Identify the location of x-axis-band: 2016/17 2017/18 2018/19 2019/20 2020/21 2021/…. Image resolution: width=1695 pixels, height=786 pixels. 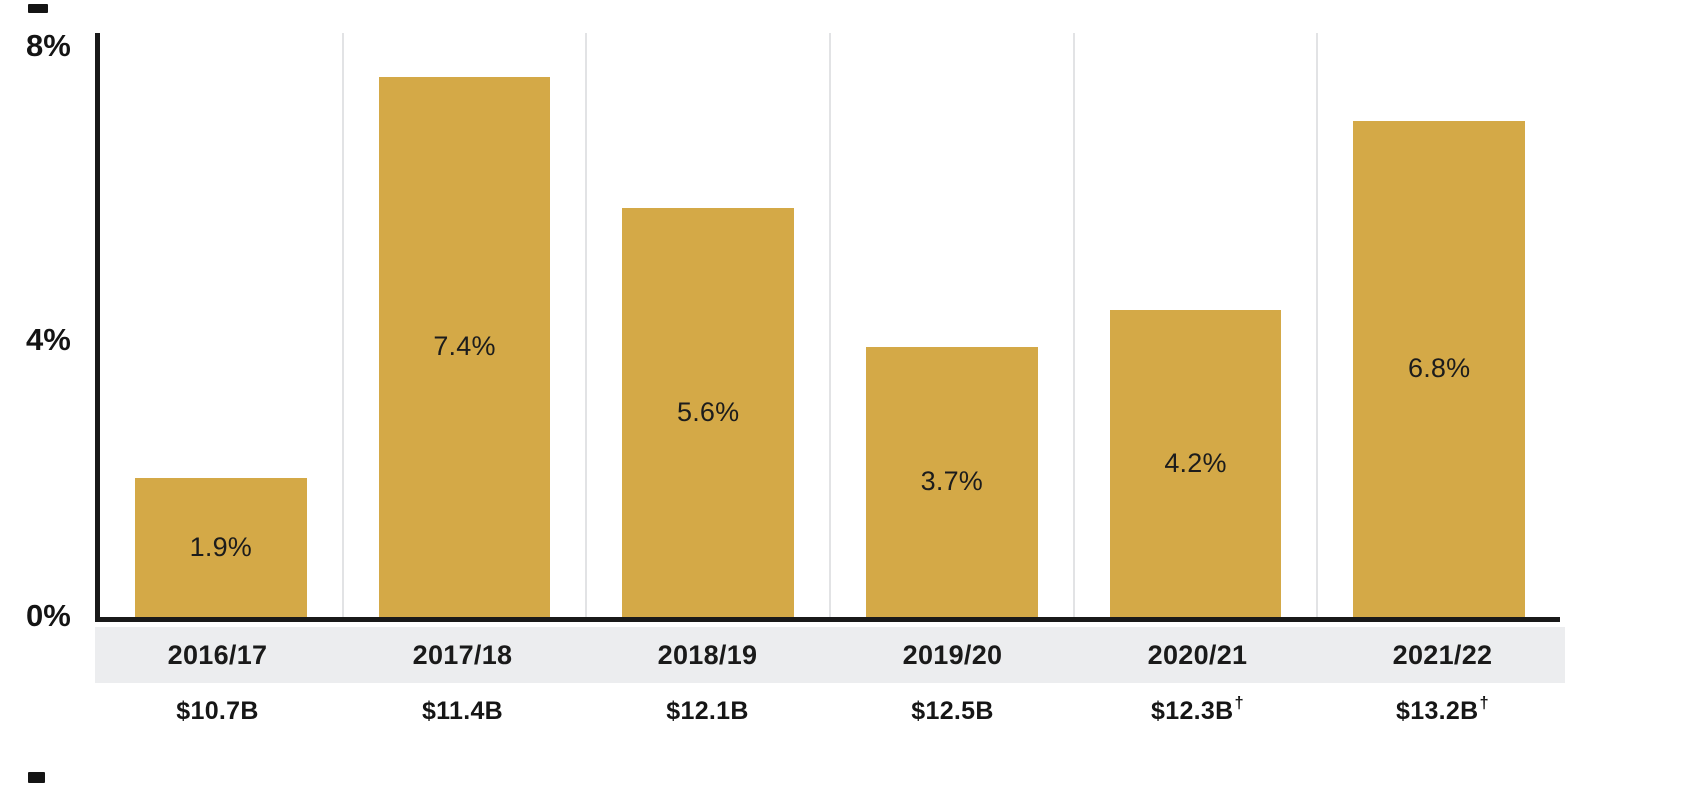
(830, 655).